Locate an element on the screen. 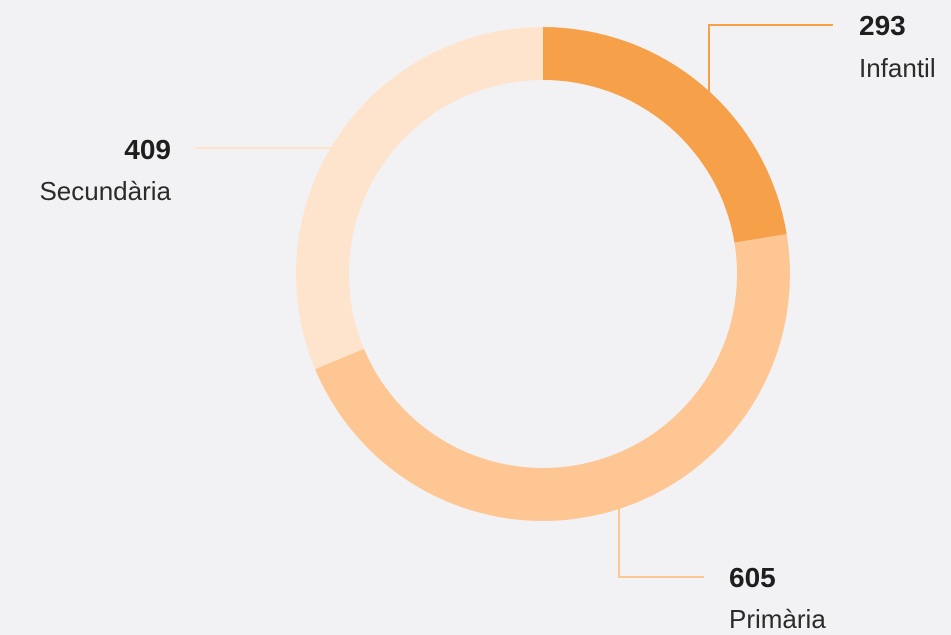  secundaria-label: Secundària is located at coordinates (105, 191).